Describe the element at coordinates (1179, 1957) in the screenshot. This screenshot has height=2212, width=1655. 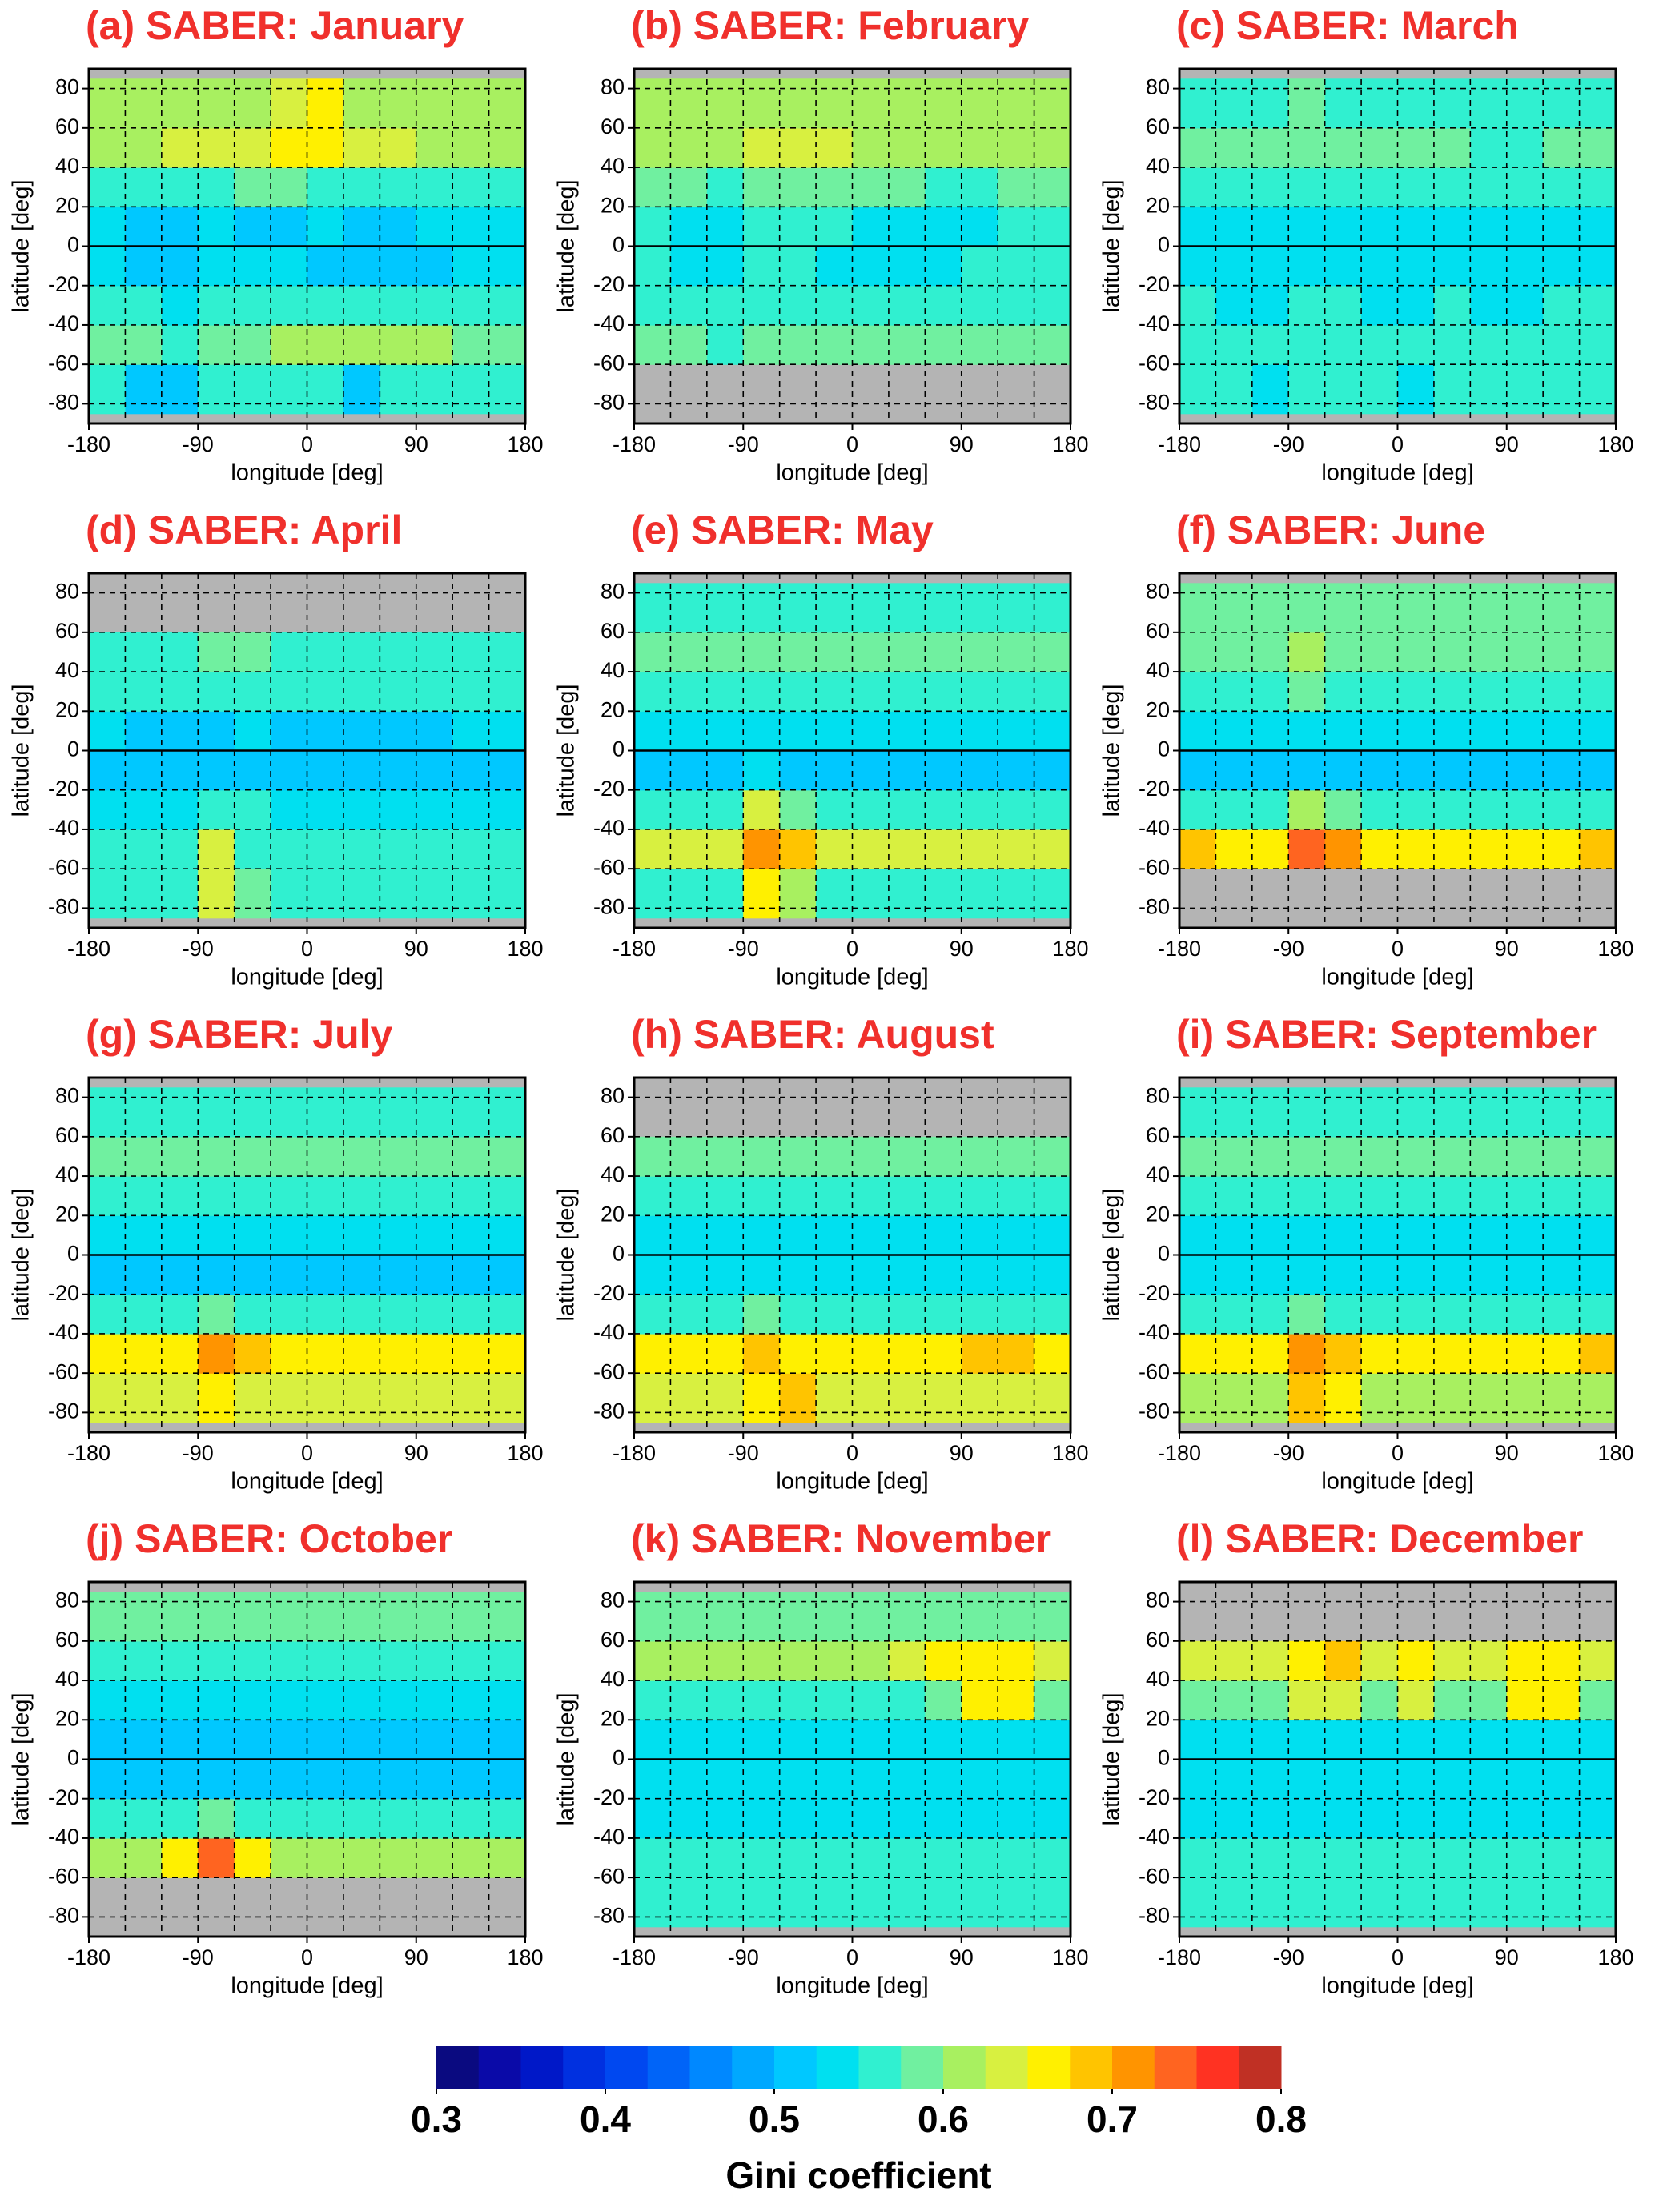
I see `x-tick-label: -180` at that location.